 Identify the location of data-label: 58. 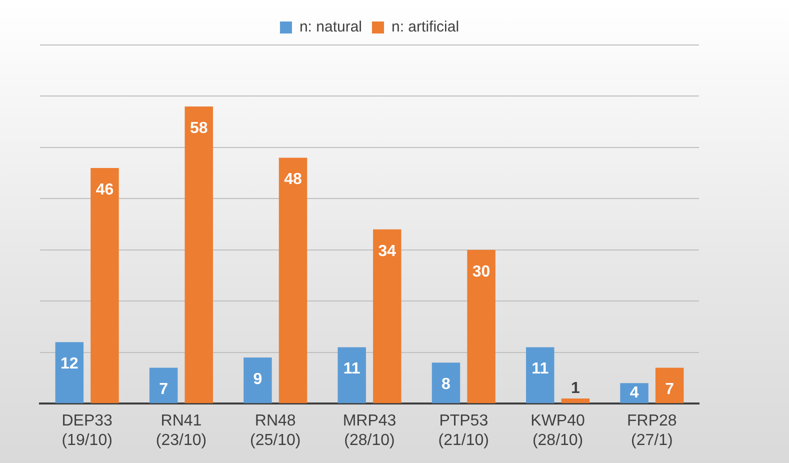
(199, 128).